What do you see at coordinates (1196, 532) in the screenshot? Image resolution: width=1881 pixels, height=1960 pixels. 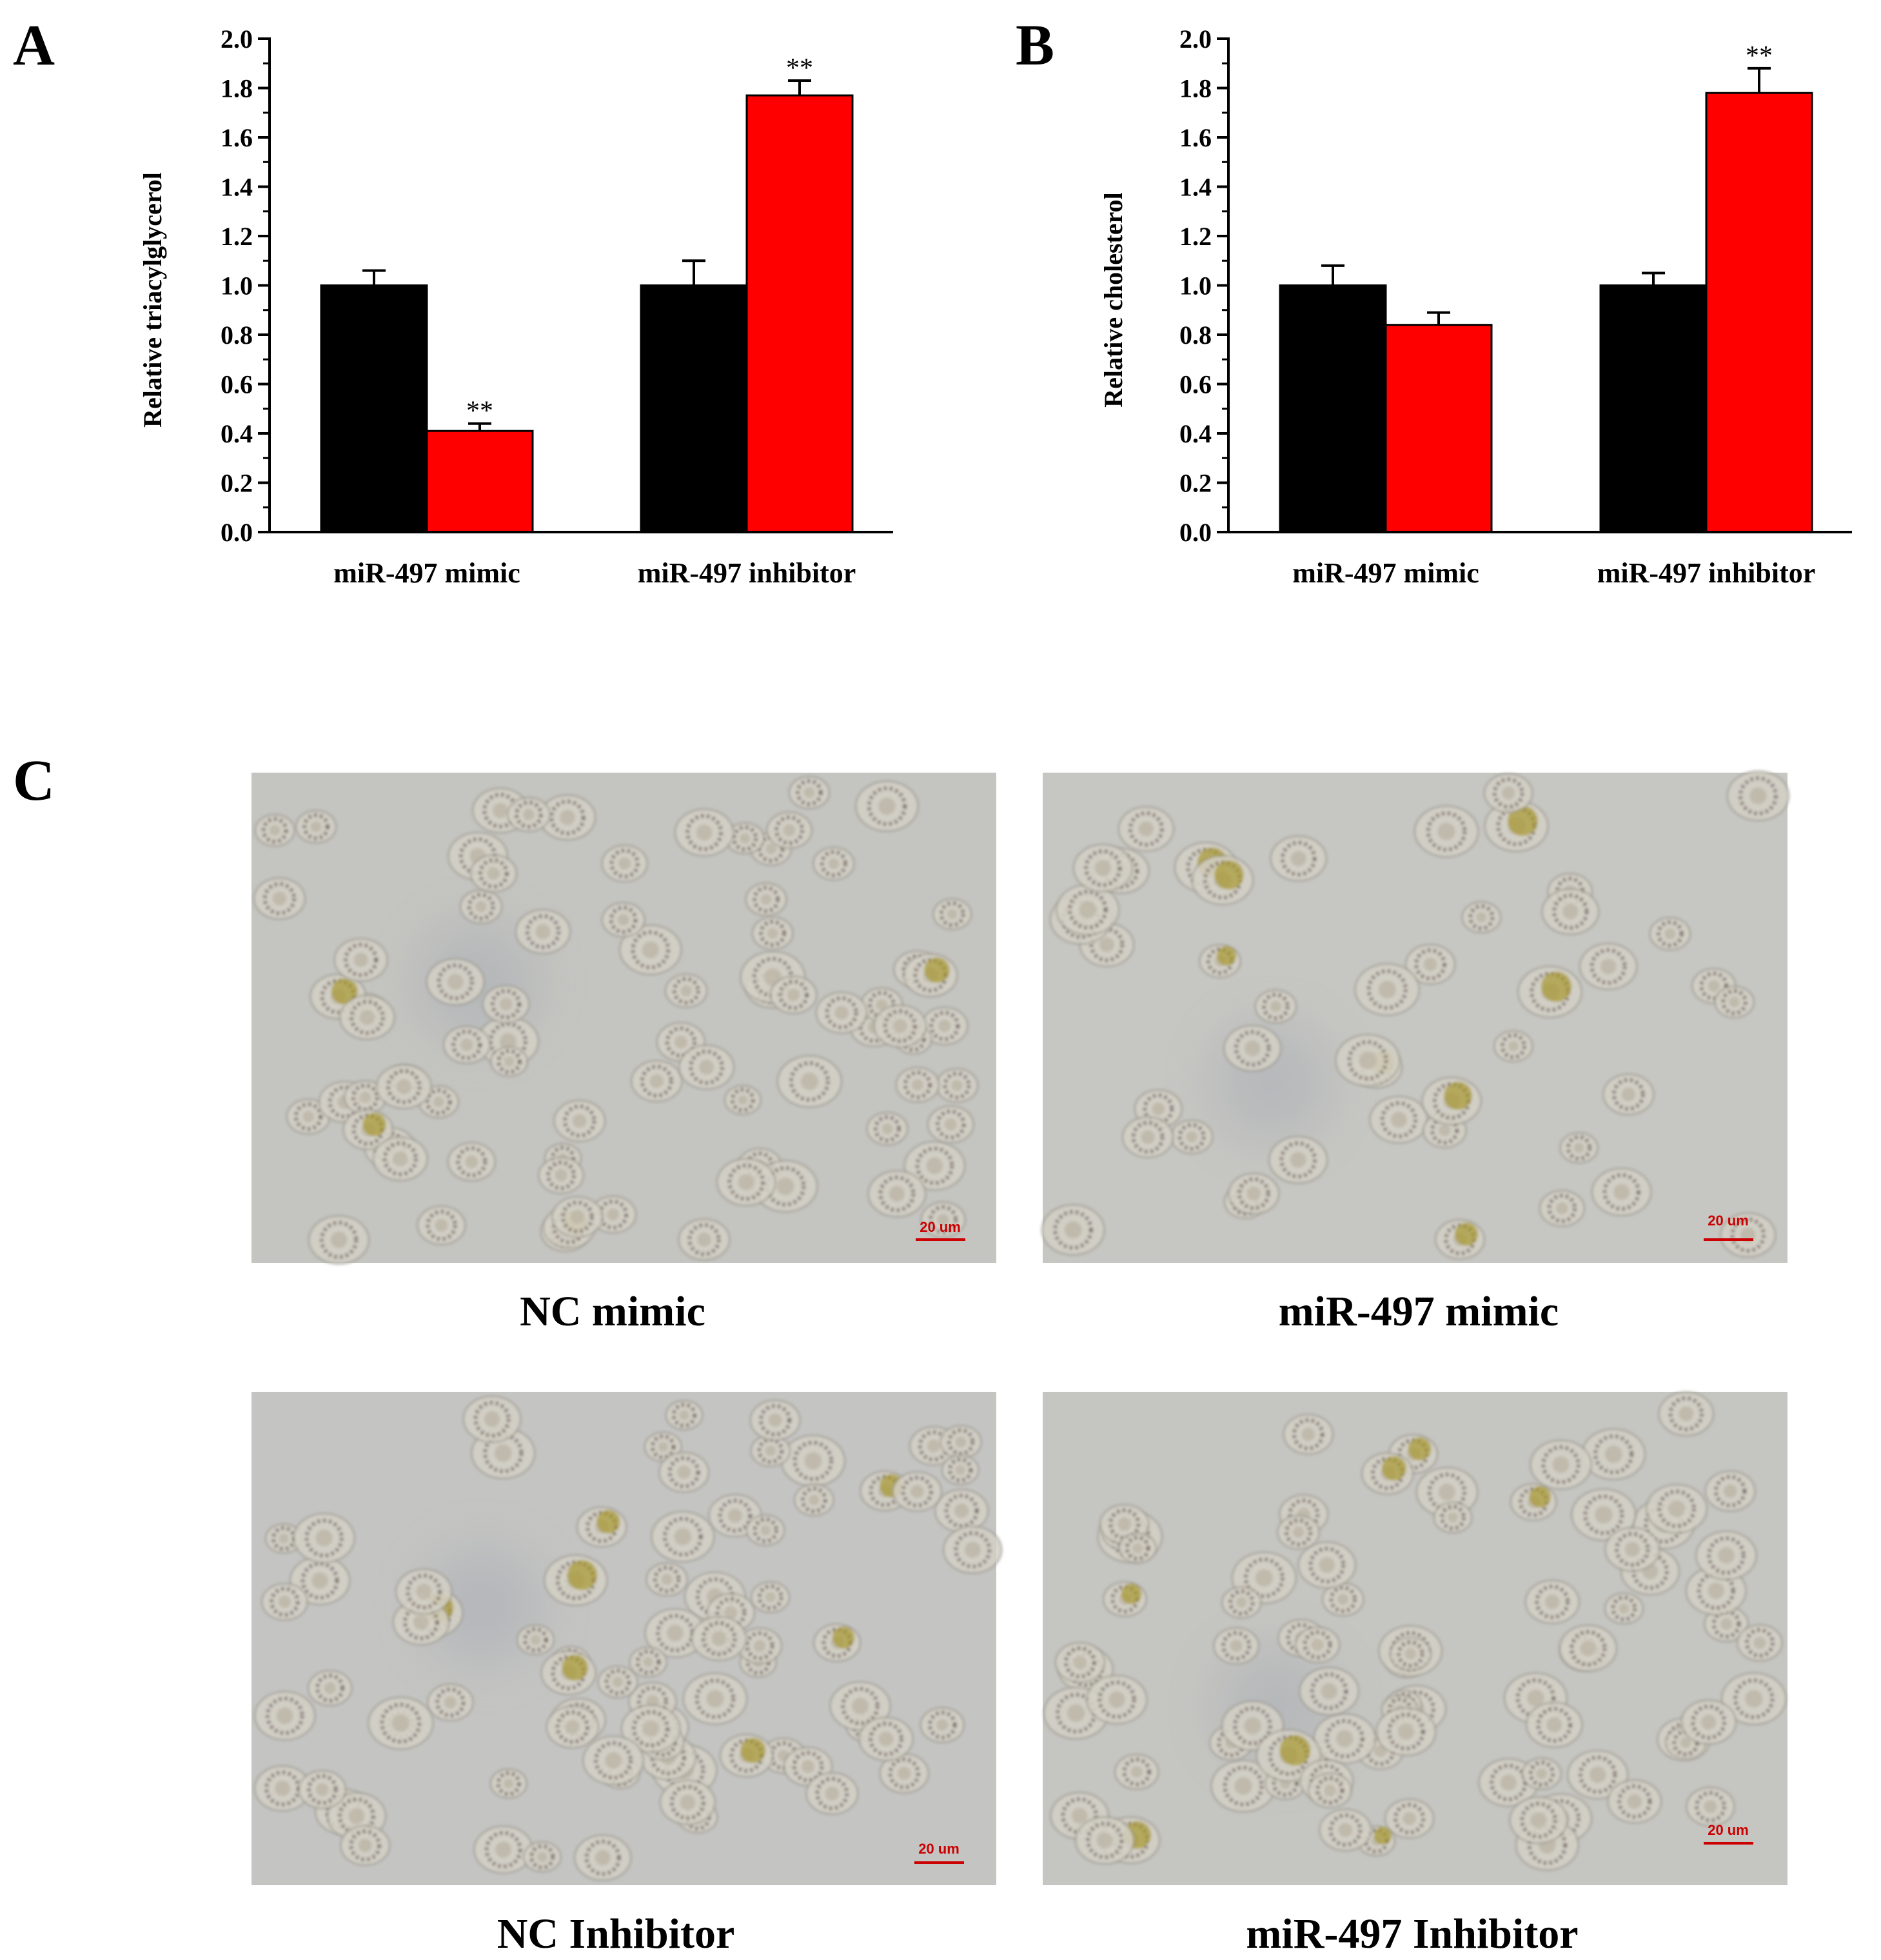 I see `y-tick-label: 0.0` at bounding box center [1196, 532].